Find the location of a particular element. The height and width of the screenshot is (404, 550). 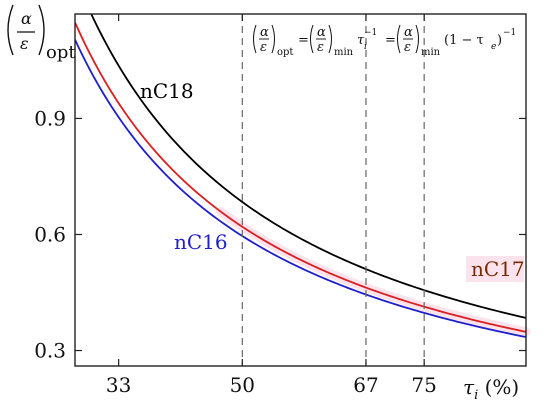

label-highlight-nC17 is located at coordinates (495, 269).